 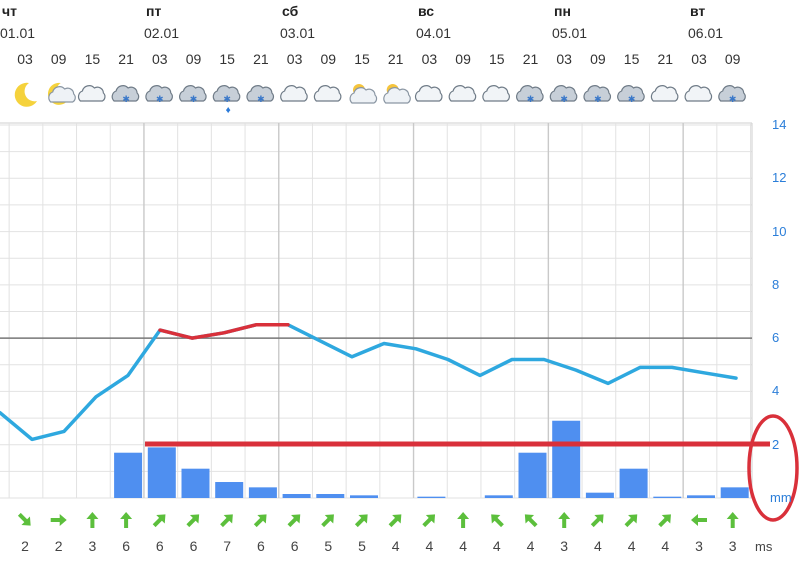 What do you see at coordinates (776, 444) in the screenshot?
I see `y-tick-label: 2` at bounding box center [776, 444].